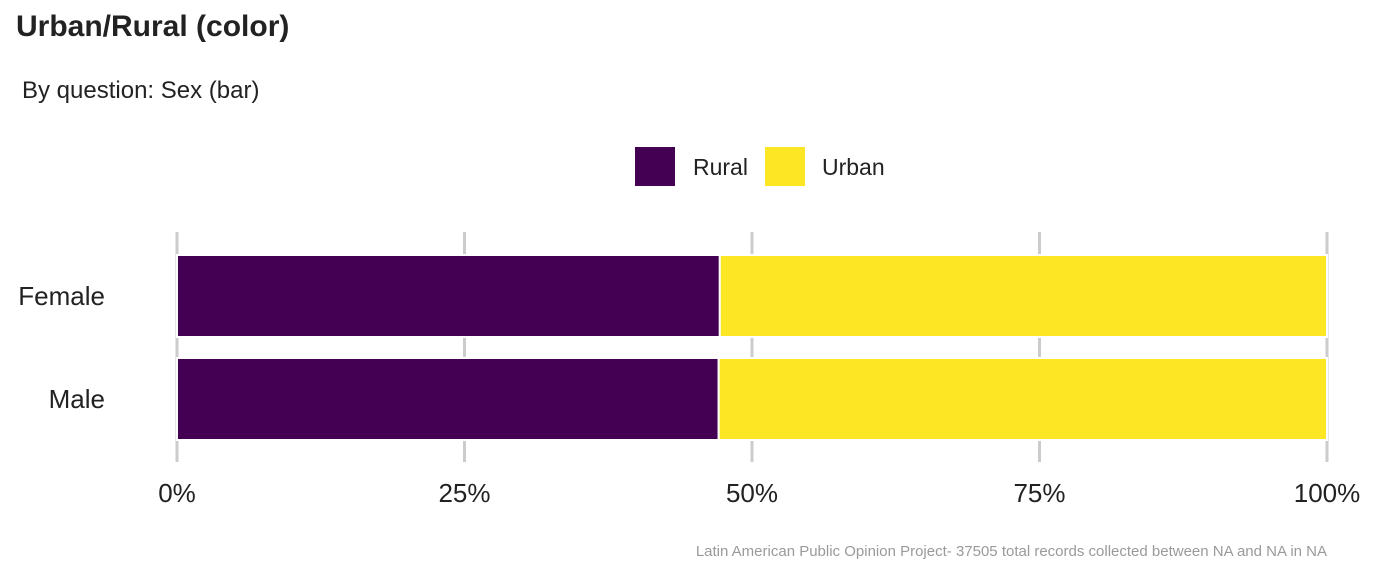  Describe the element at coordinates (1023, 296) in the screenshot. I see `bar-female-urban` at that location.